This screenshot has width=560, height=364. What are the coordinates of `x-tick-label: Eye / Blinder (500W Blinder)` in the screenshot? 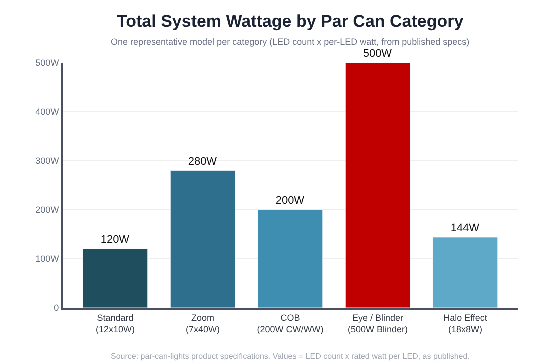 It's located at (378, 323).